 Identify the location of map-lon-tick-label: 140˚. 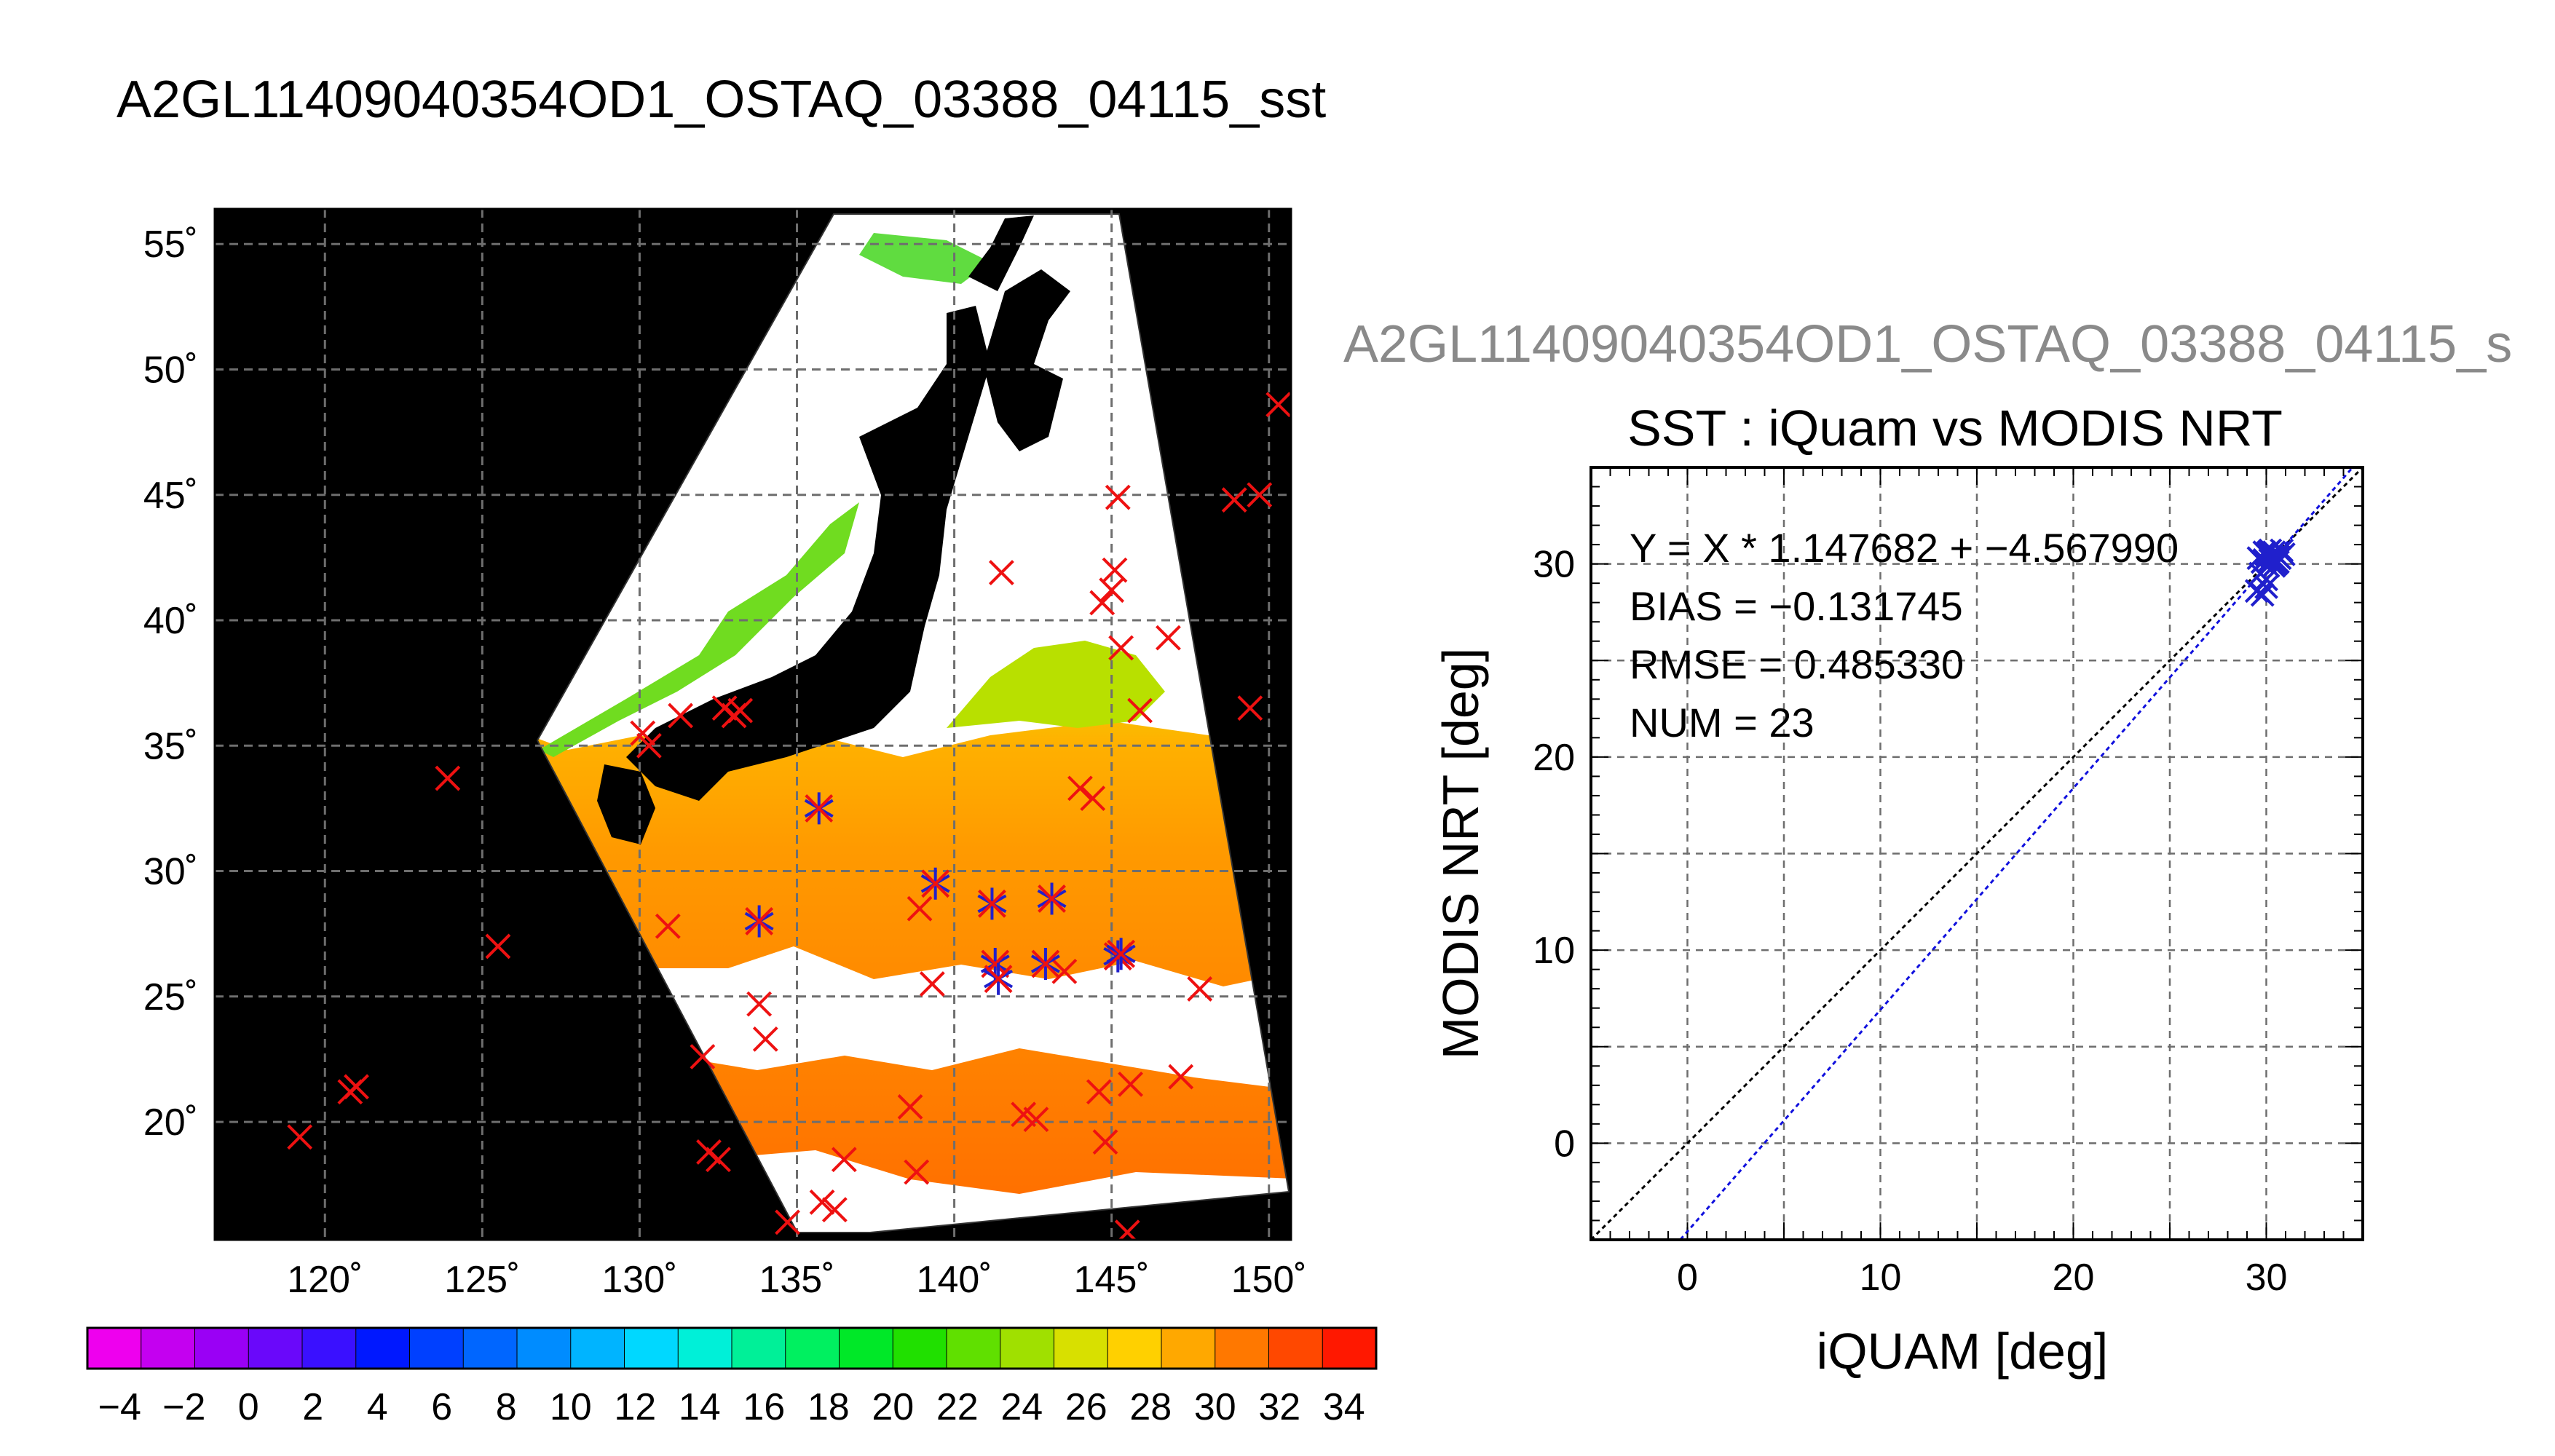
(954, 1280).